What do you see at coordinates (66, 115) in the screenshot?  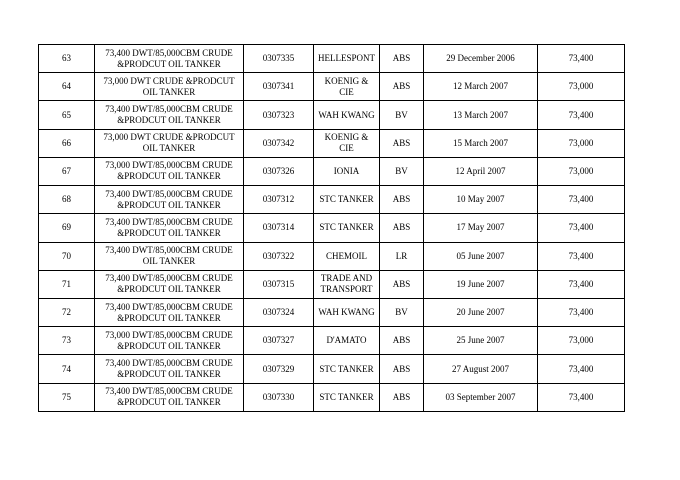 I see `cell-row-number: 65` at bounding box center [66, 115].